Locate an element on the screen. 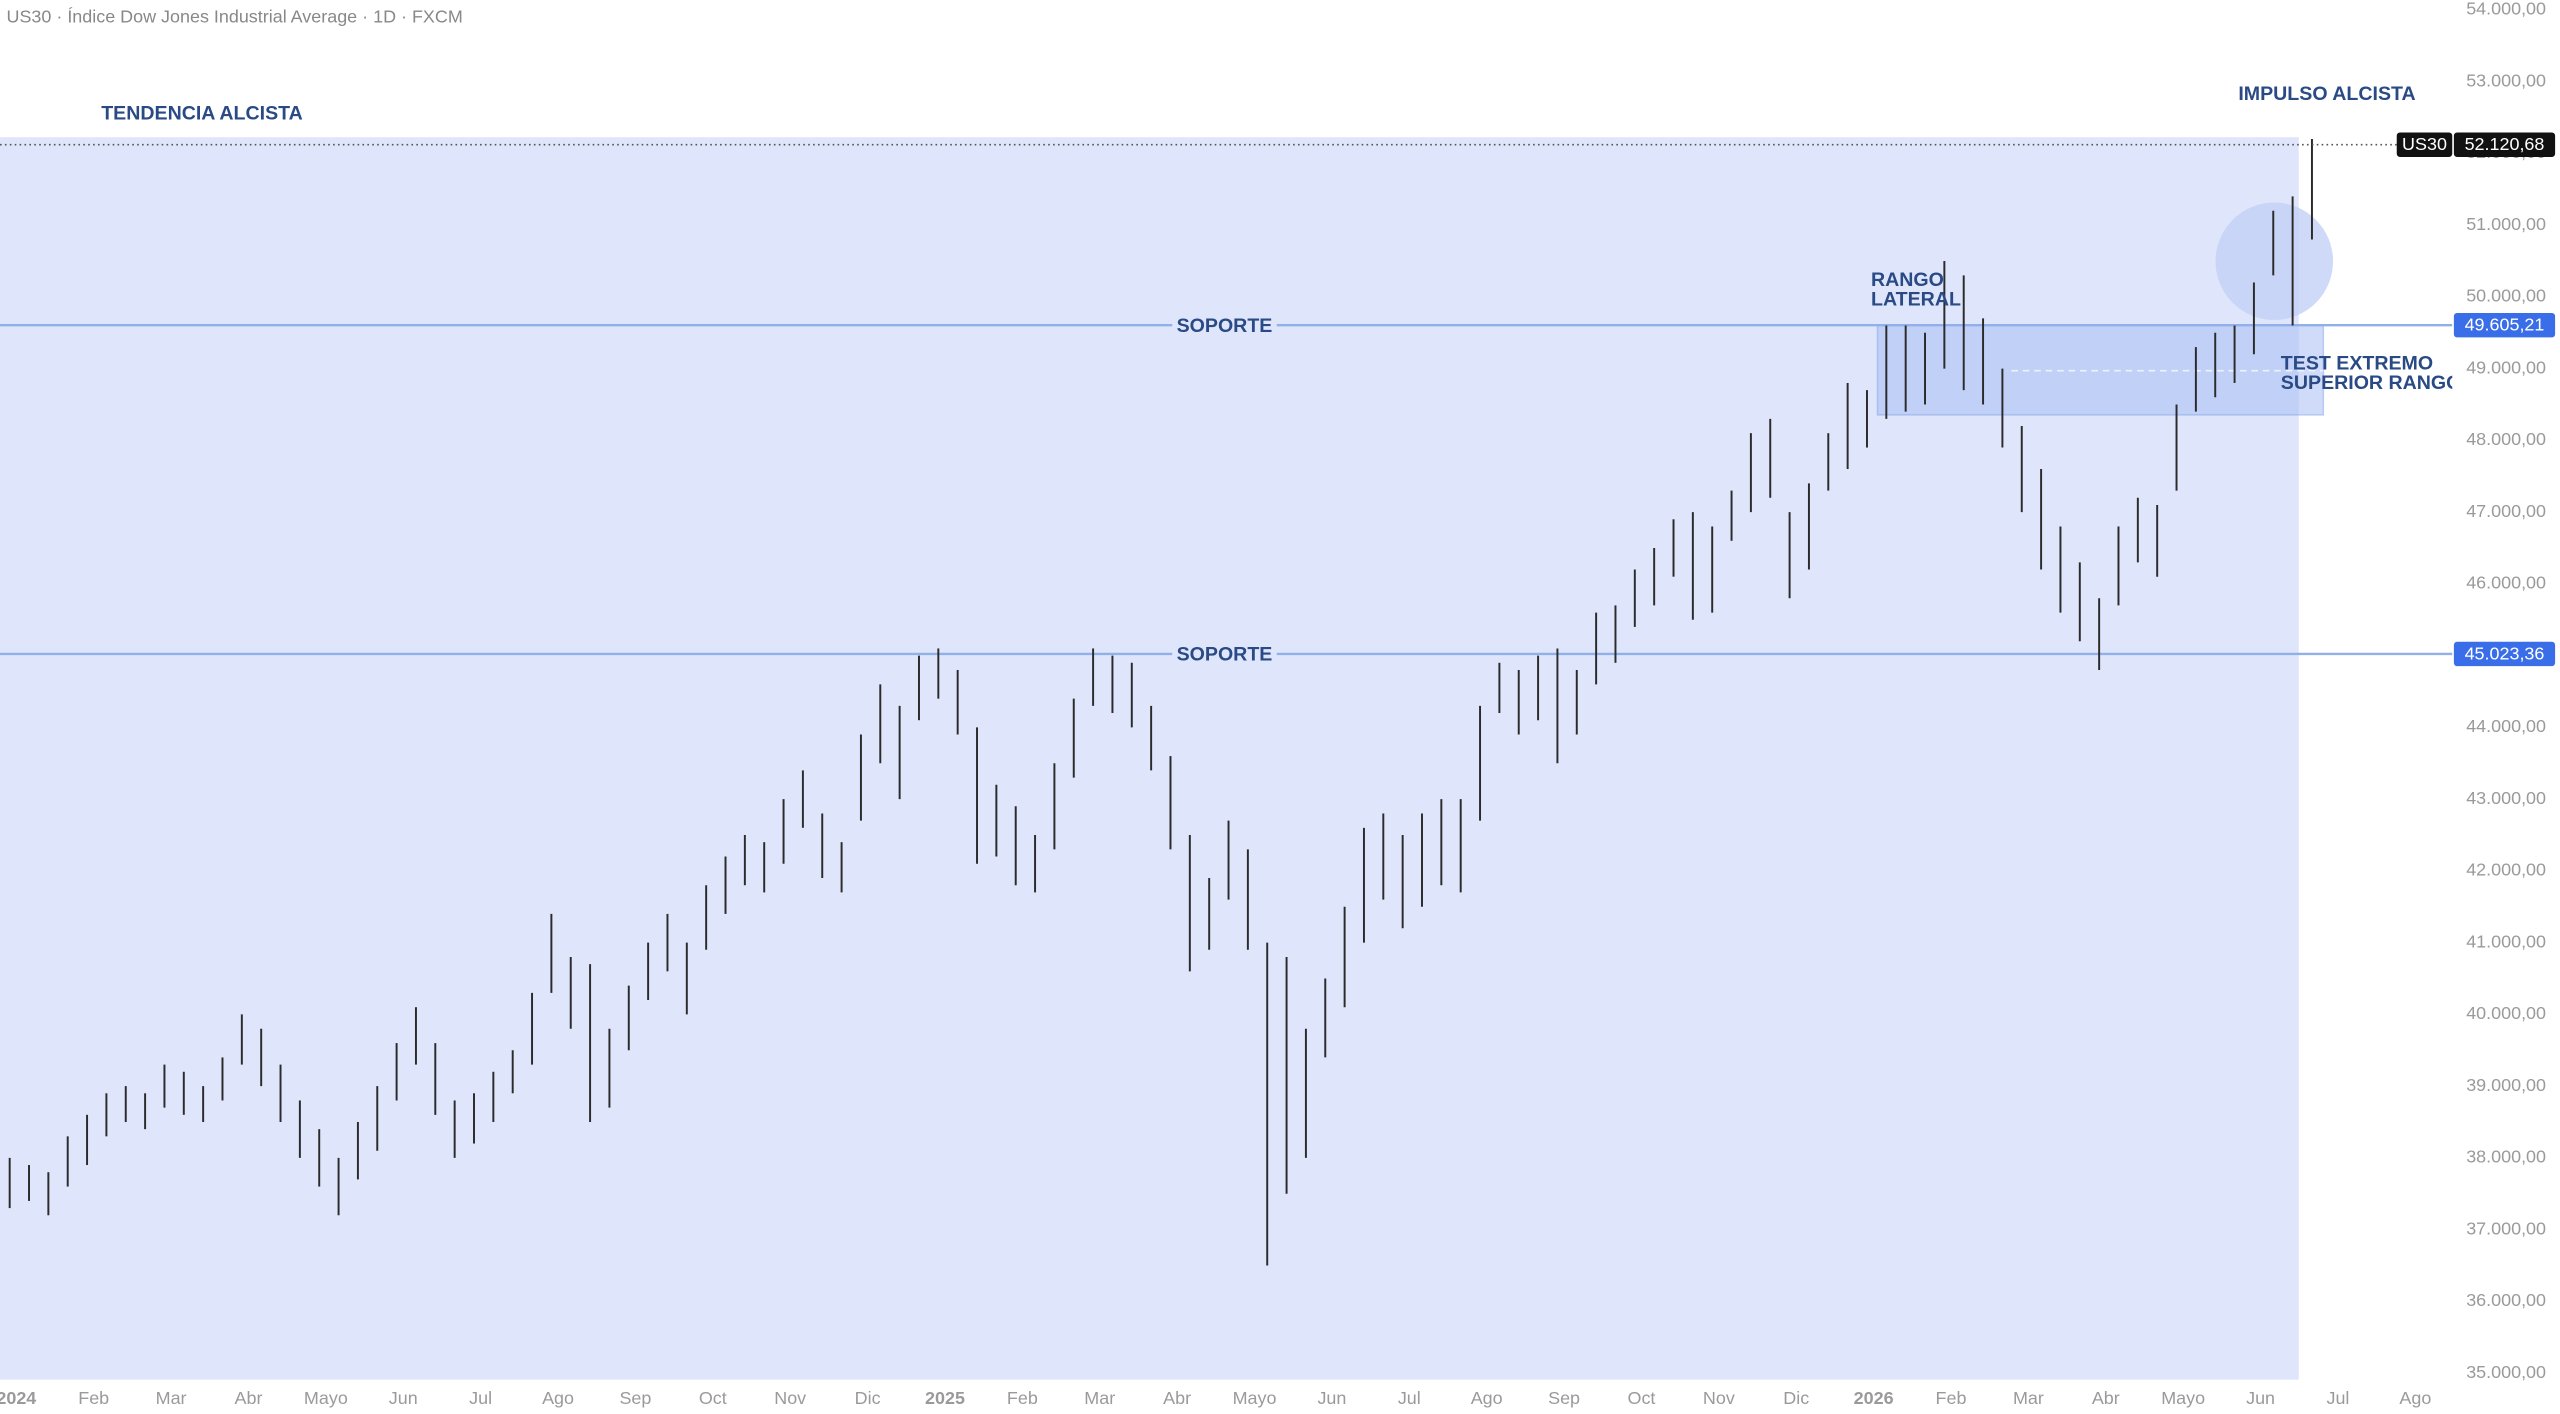  y-tick-label: 37.000,00 is located at coordinates (2506, 1228).